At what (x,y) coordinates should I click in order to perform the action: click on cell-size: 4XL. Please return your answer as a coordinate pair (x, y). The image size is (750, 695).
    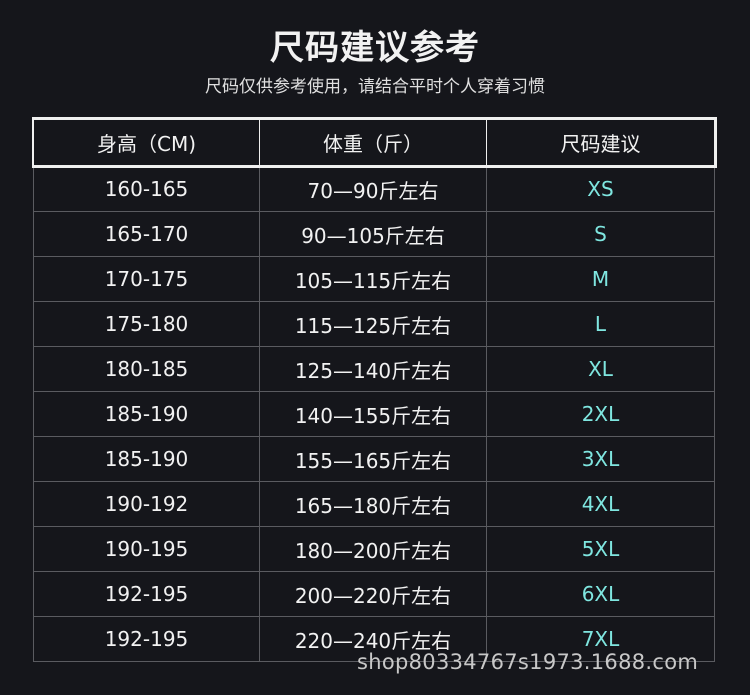
    Looking at the image, I should click on (600, 504).